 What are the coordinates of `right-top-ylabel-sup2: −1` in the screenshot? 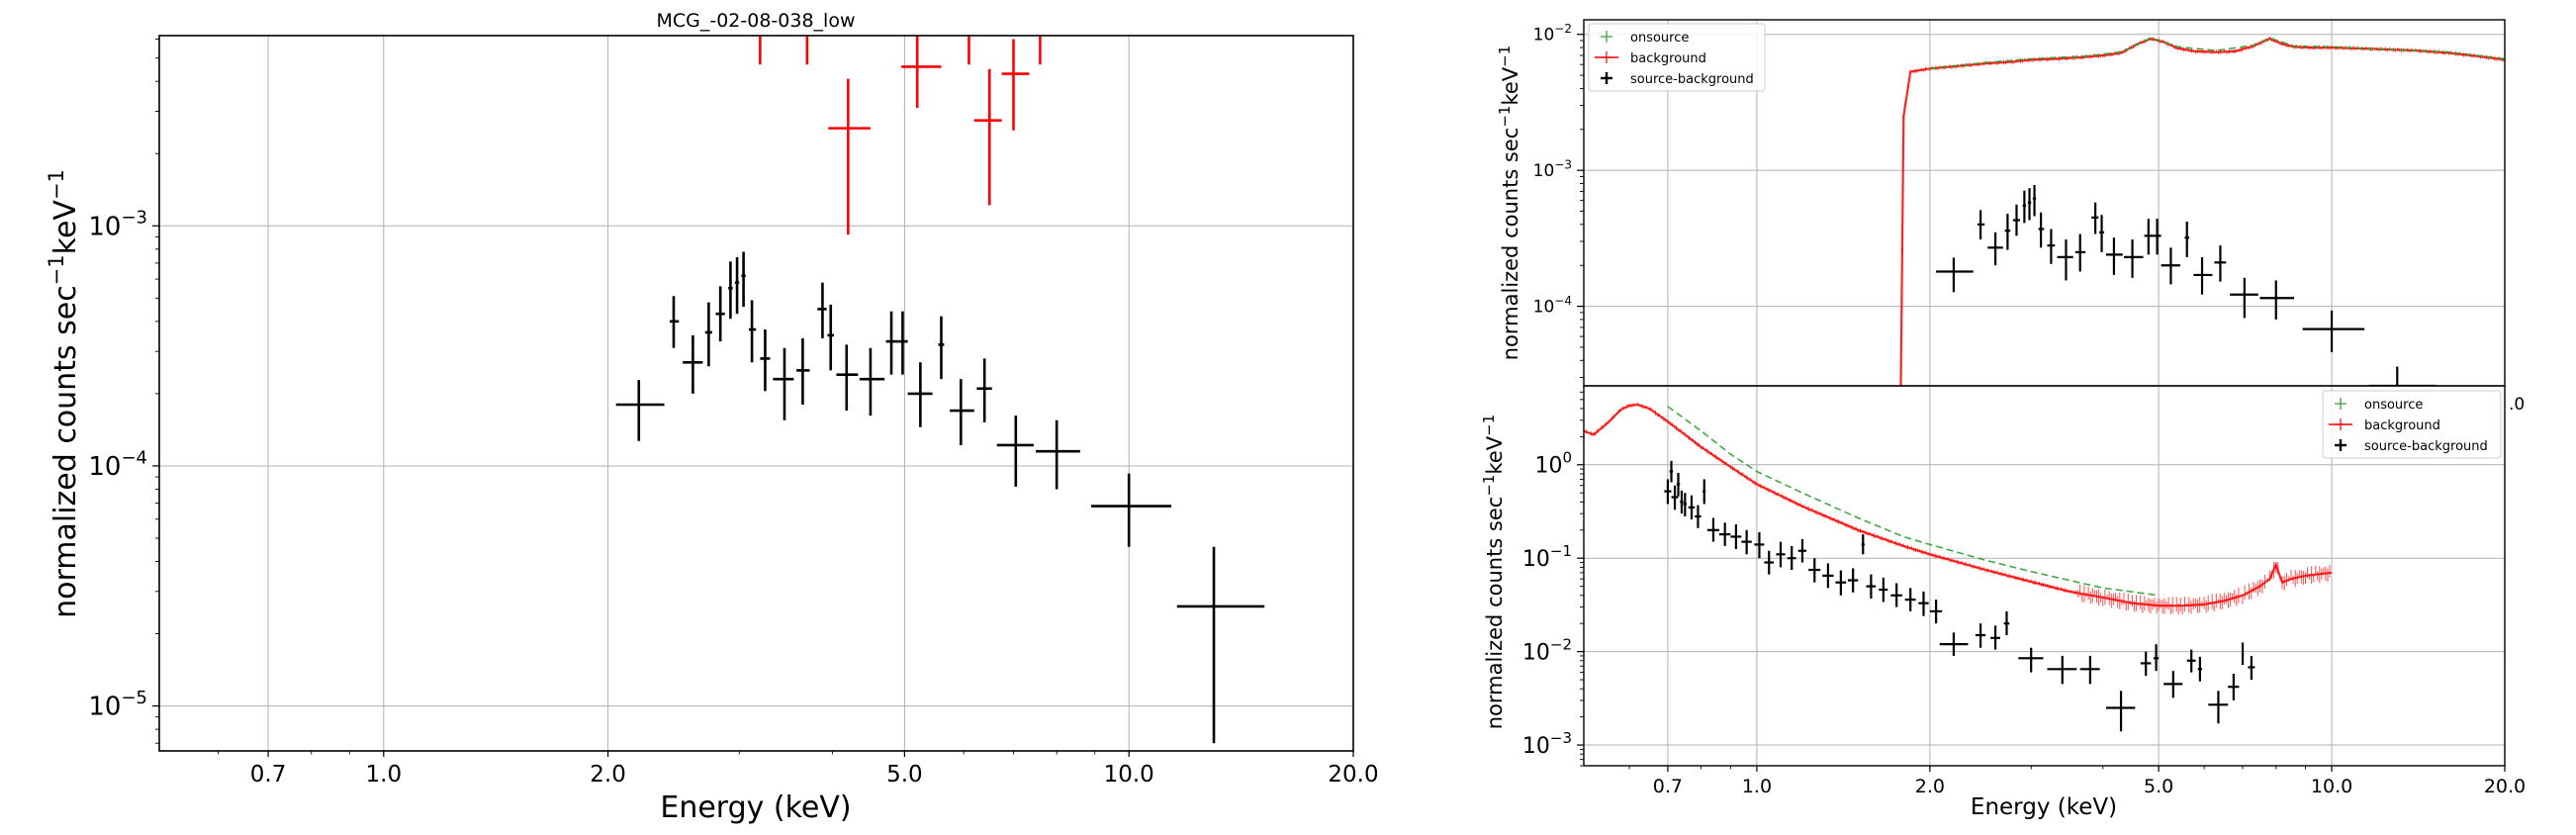 It's located at (1505, 57).